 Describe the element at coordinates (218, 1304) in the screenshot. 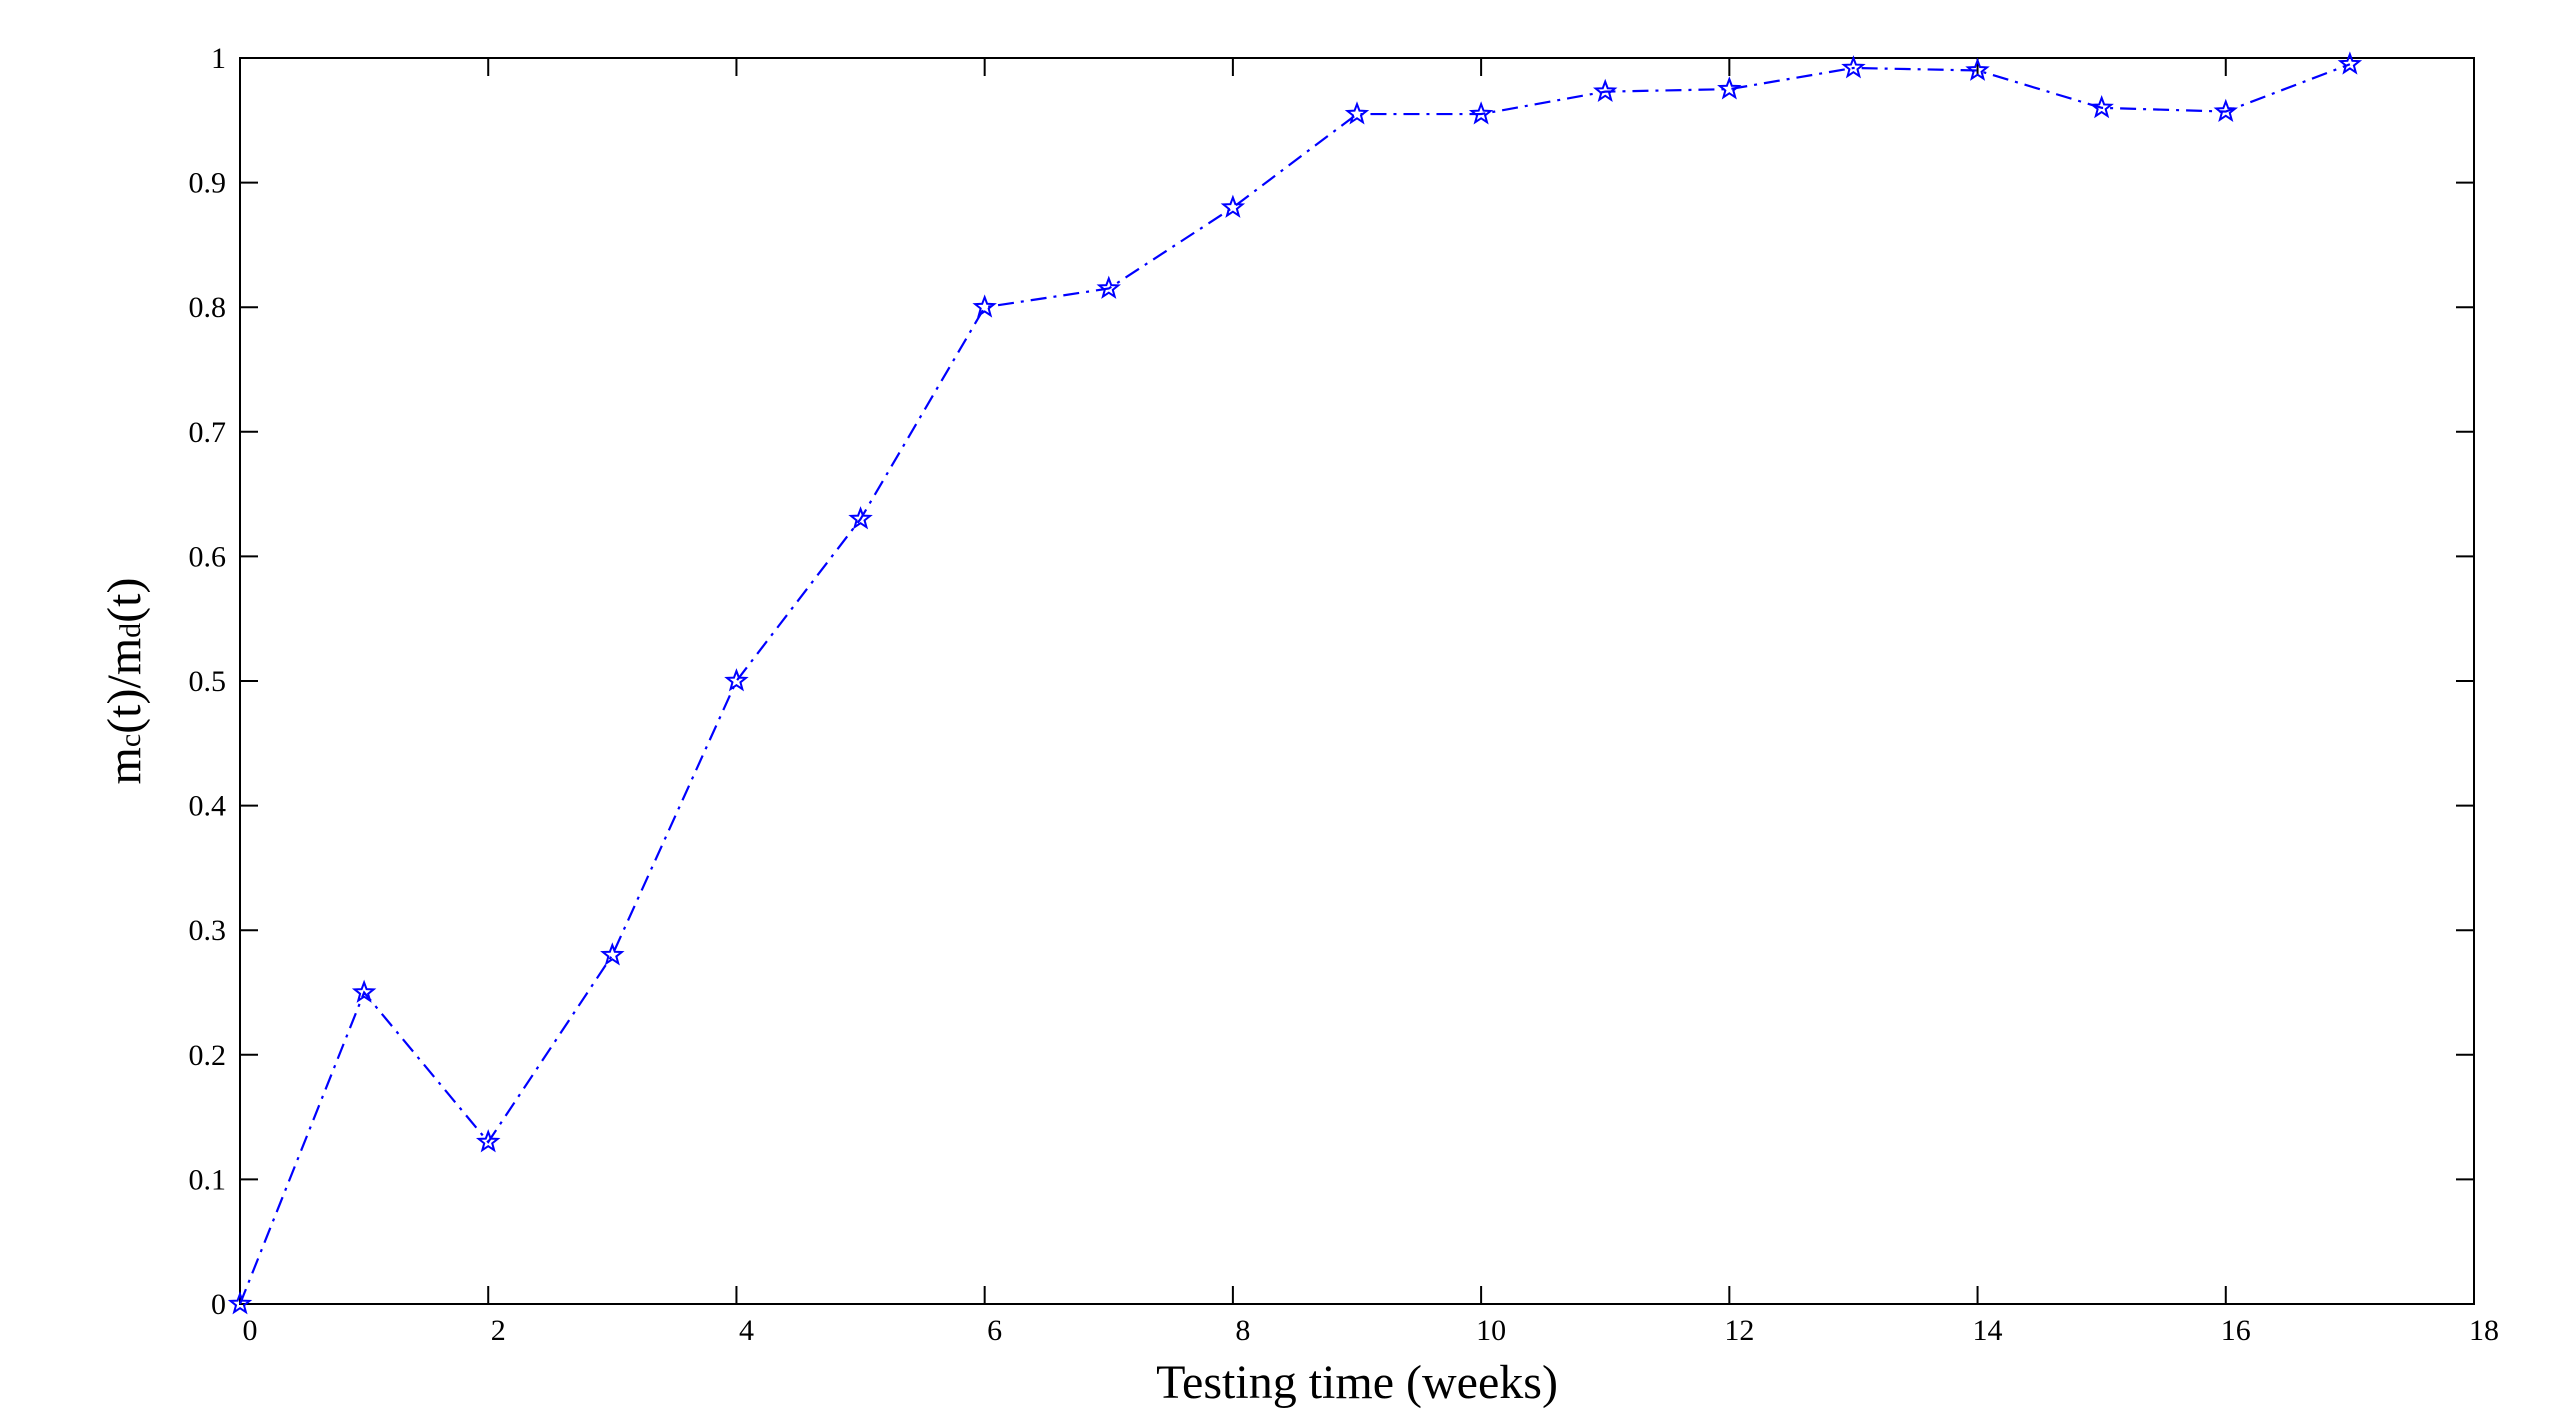

I see `y-tick-label: 0` at that location.